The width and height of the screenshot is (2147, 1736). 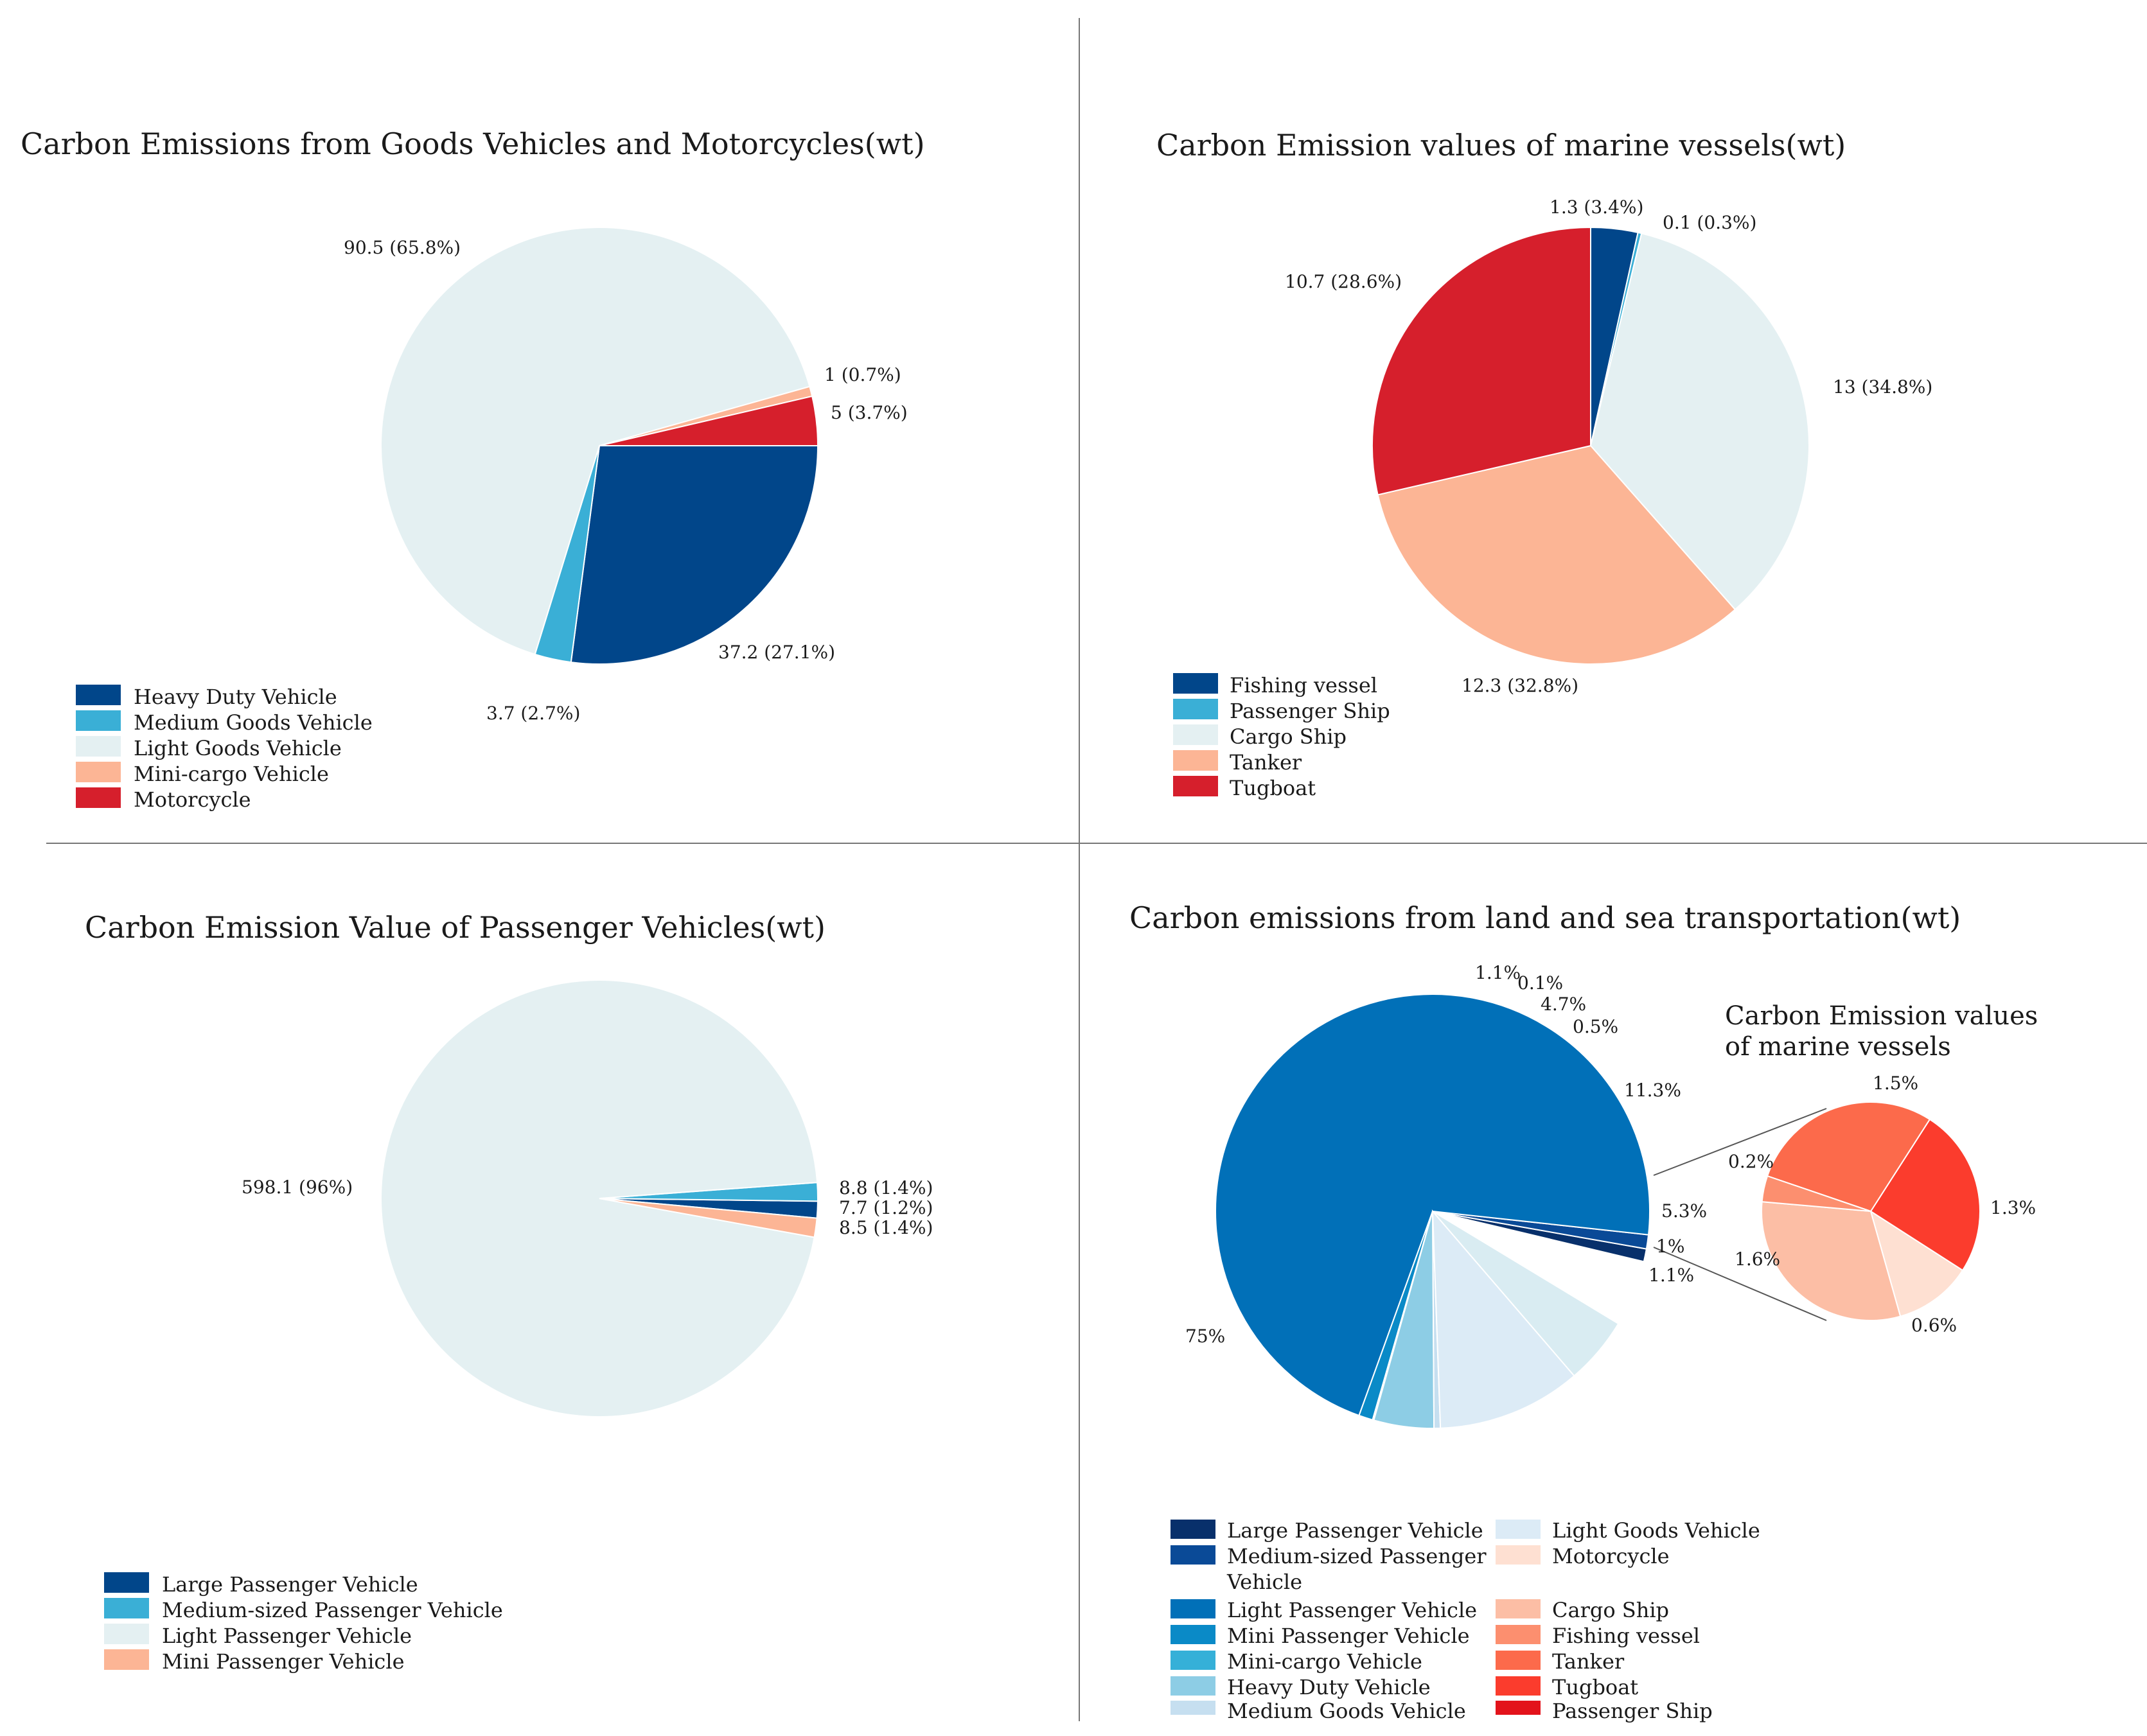 What do you see at coordinates (1751, 1161) in the screenshot?
I see `inset-label-fishing: 0.2%` at bounding box center [1751, 1161].